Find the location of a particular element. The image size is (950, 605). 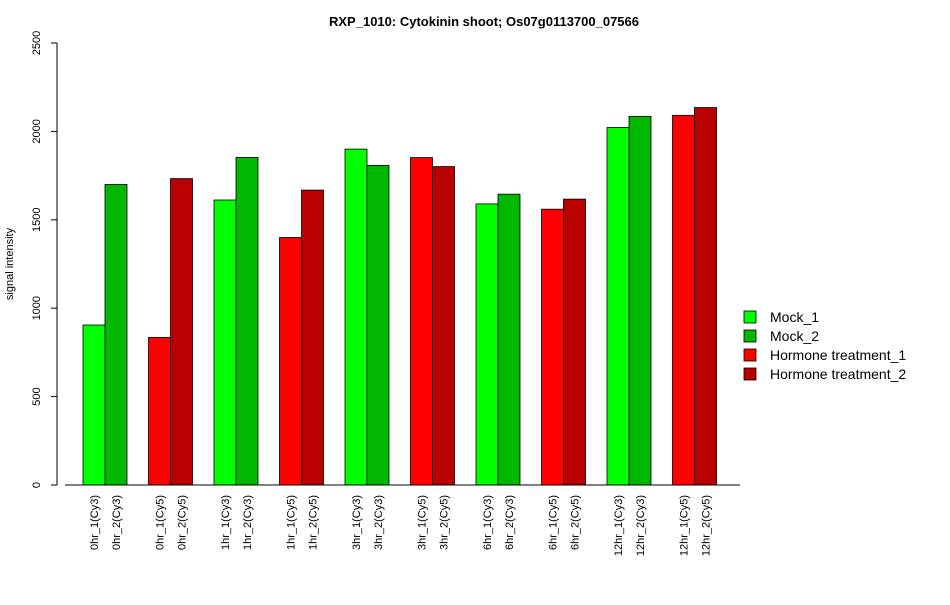

x-tick-label: 3hr_1(Cy3) is located at coordinates (357, 522).